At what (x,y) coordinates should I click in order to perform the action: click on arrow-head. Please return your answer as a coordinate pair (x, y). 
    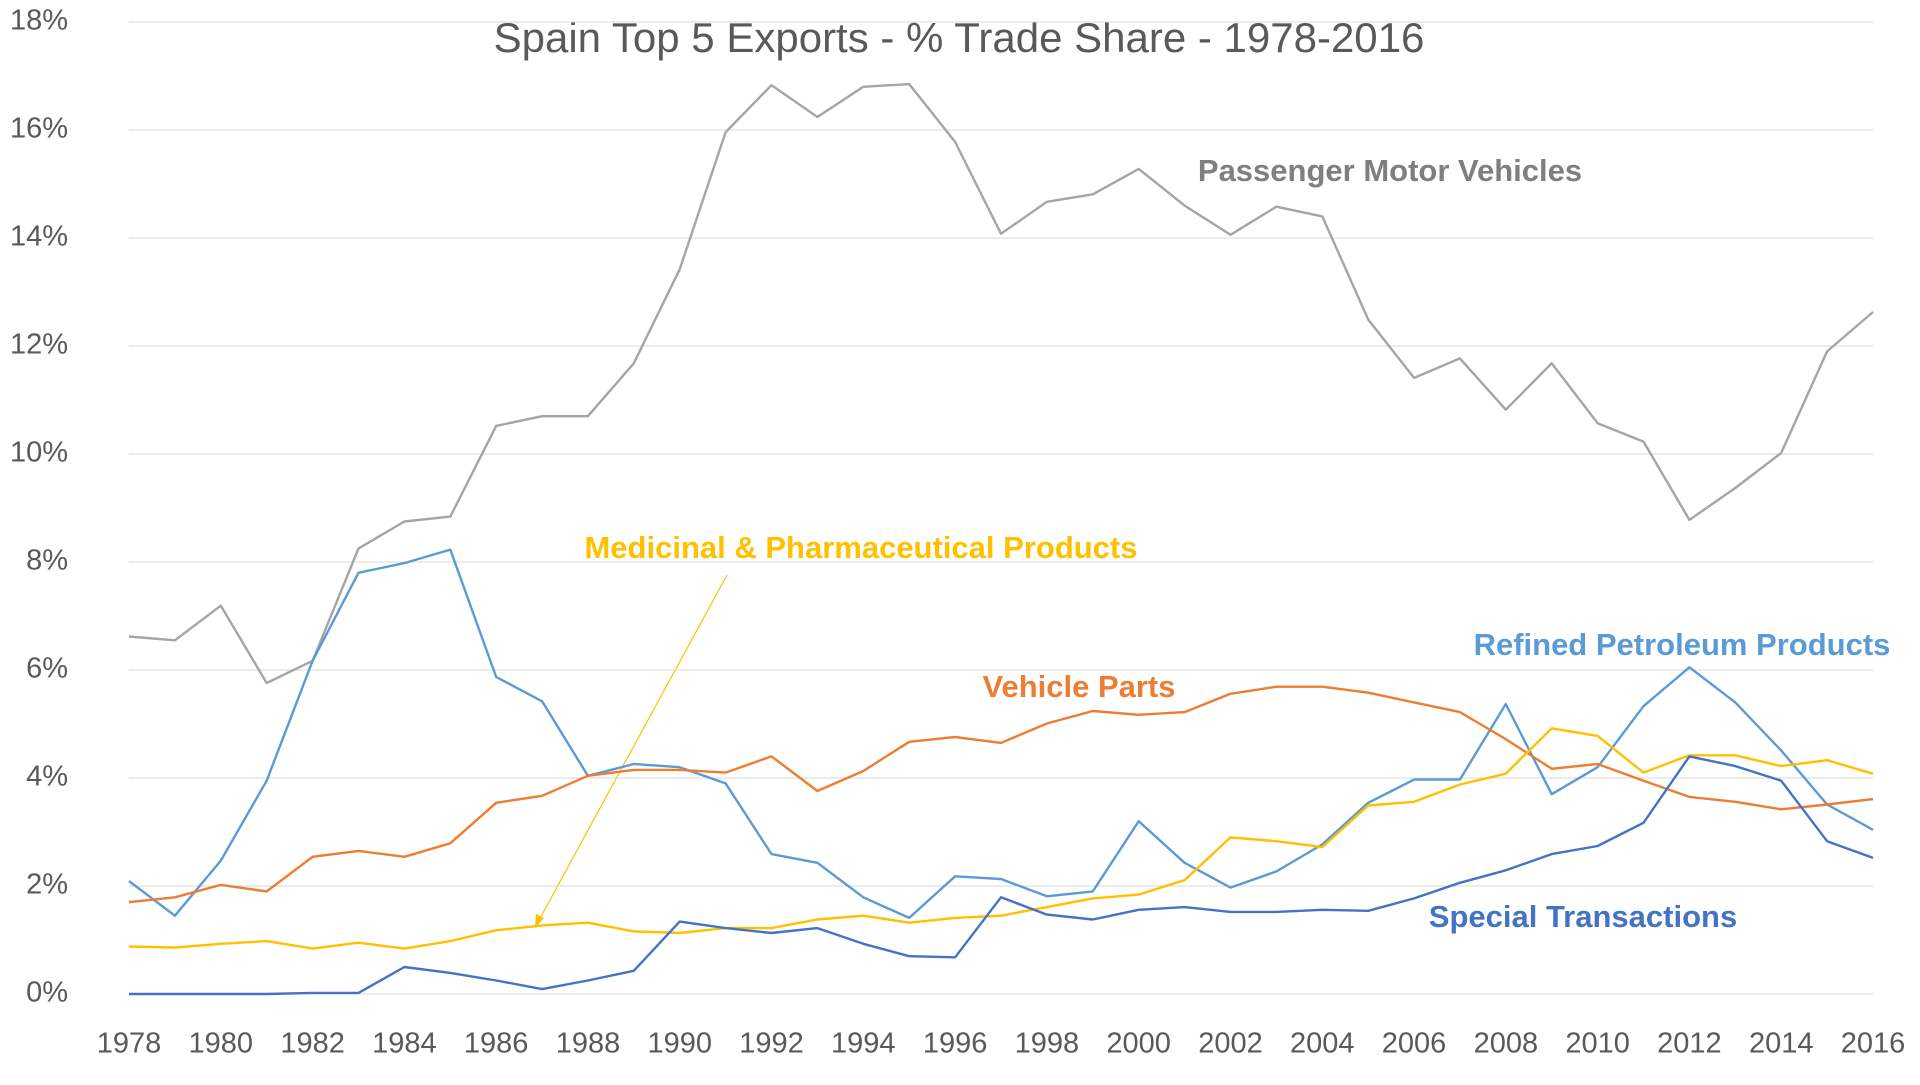
    Looking at the image, I should click on (539, 921).